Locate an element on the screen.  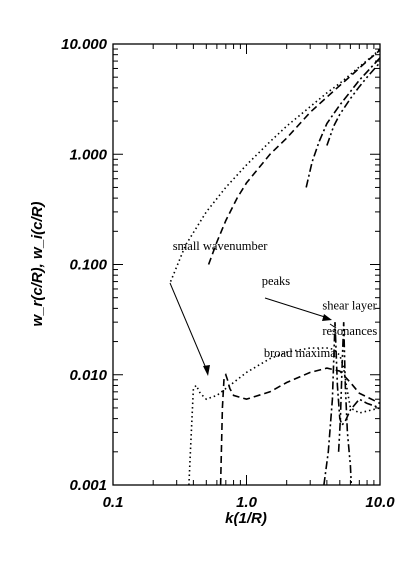
arrow-small-wavenumber is located at coordinates (189, 328).